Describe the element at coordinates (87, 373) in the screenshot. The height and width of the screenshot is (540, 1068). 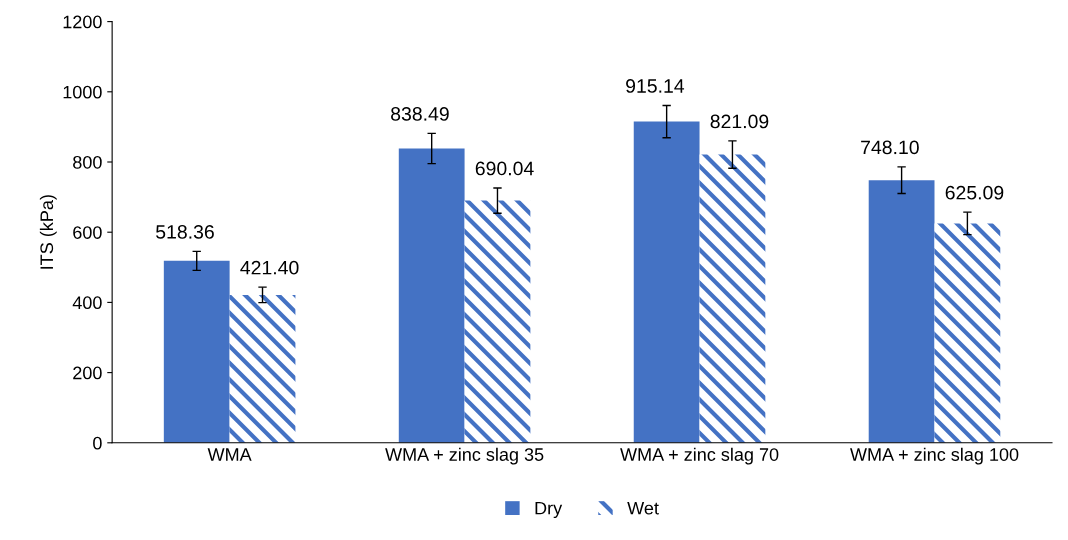
I see `y-tick-label: 200` at that location.